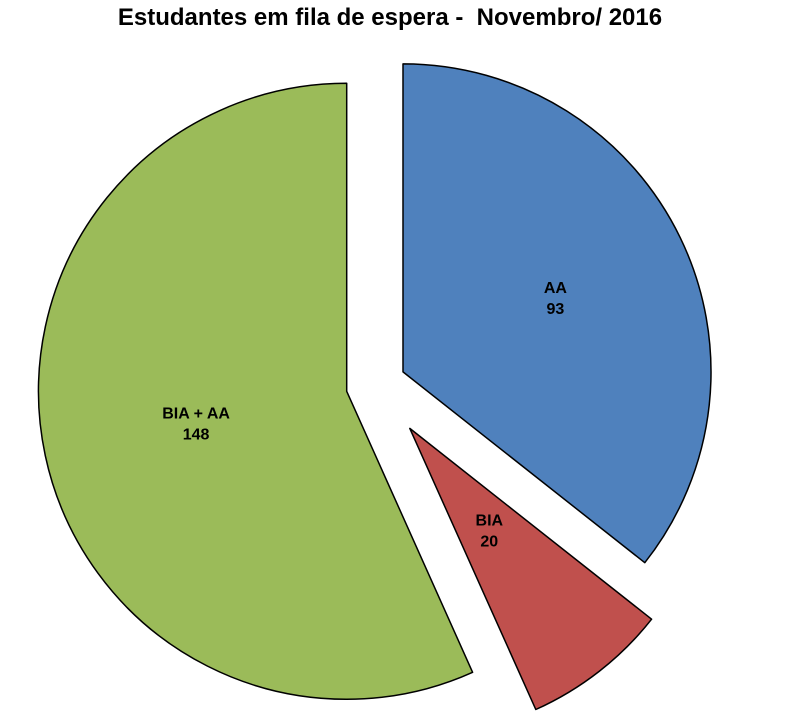 This screenshot has height=722, width=809. What do you see at coordinates (531, 569) in the screenshot?
I see `pie-slice-bia` at bounding box center [531, 569].